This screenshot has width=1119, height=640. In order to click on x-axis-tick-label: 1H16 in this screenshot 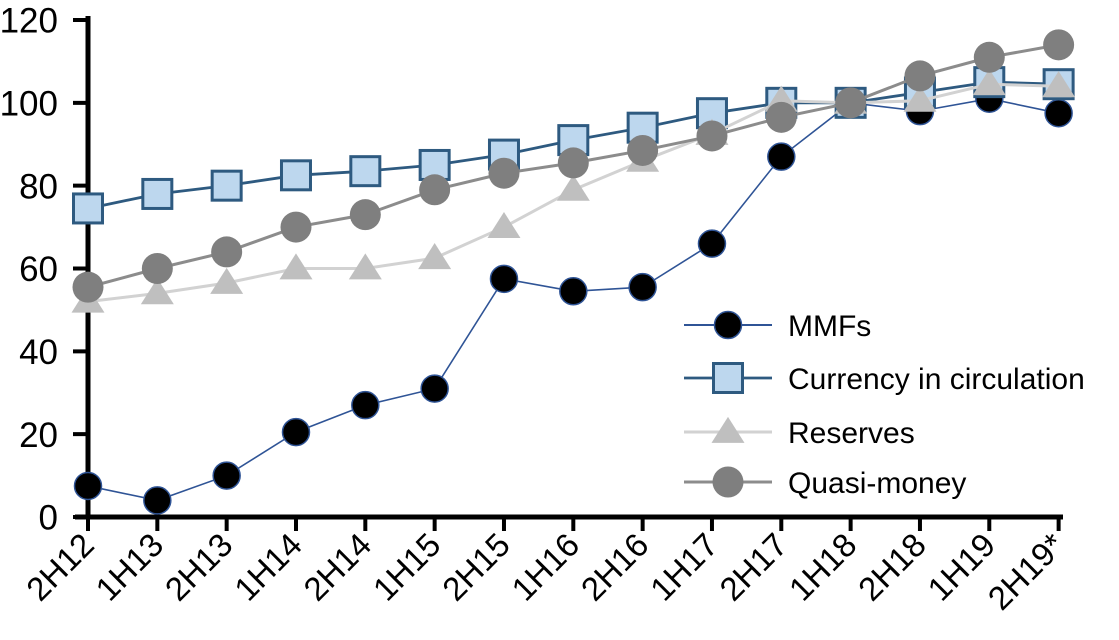, I will do `click(545, 567)`.